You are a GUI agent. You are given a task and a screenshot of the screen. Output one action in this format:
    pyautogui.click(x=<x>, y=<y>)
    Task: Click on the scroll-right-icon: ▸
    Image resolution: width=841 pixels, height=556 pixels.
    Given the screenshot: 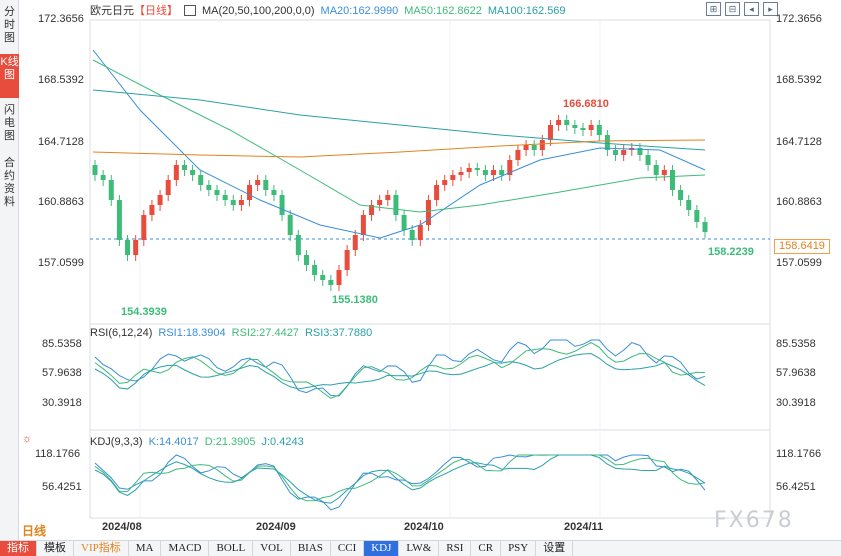 What is the action you would take?
    pyautogui.click(x=770, y=9)
    